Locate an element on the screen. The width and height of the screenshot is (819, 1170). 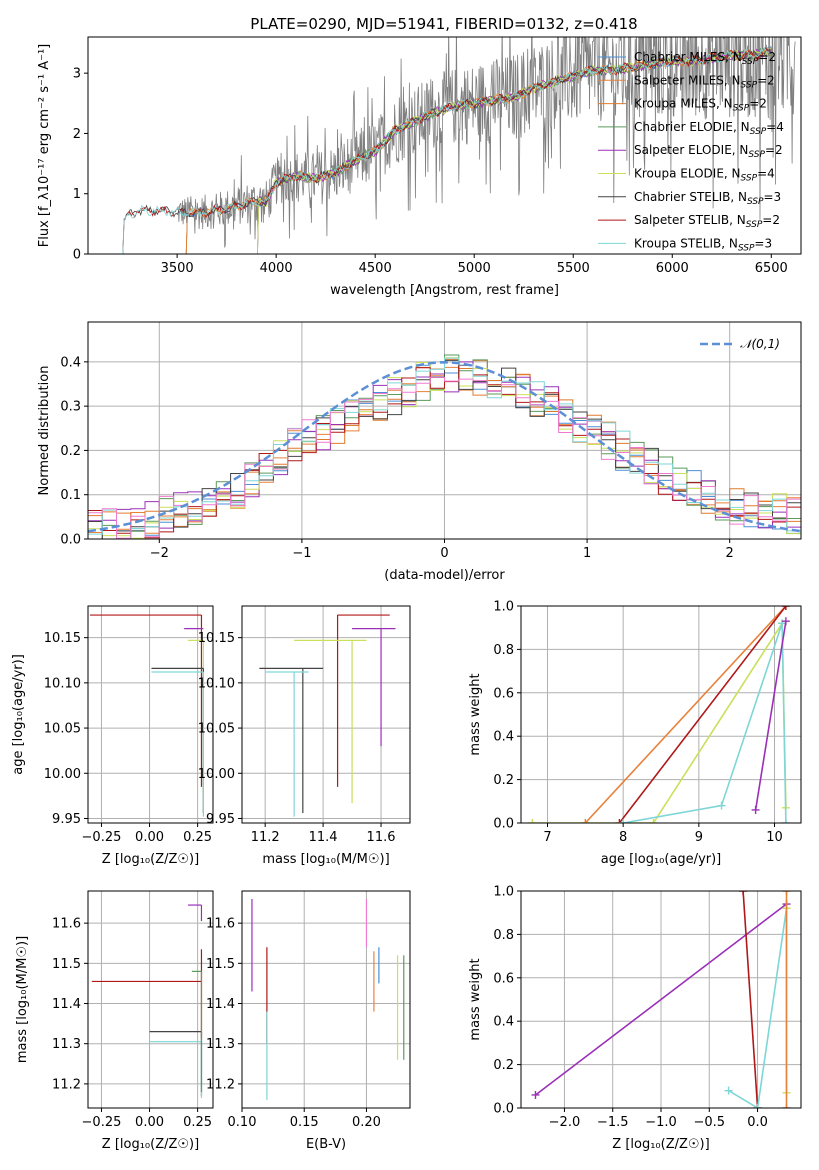
legend-label: Kroupa STELIB, NSSP=3 is located at coordinates (703, 244).